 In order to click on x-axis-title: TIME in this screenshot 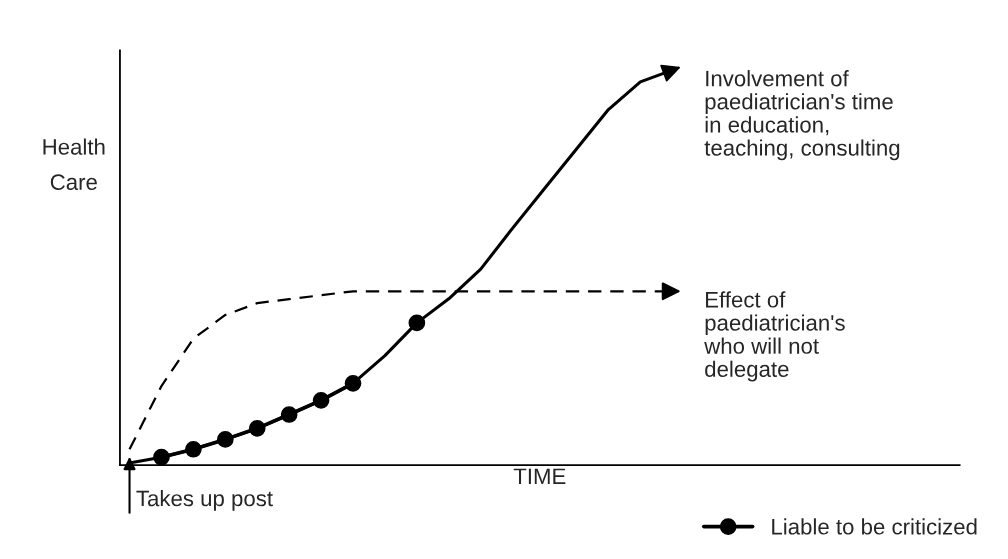, I will do `click(539, 476)`.